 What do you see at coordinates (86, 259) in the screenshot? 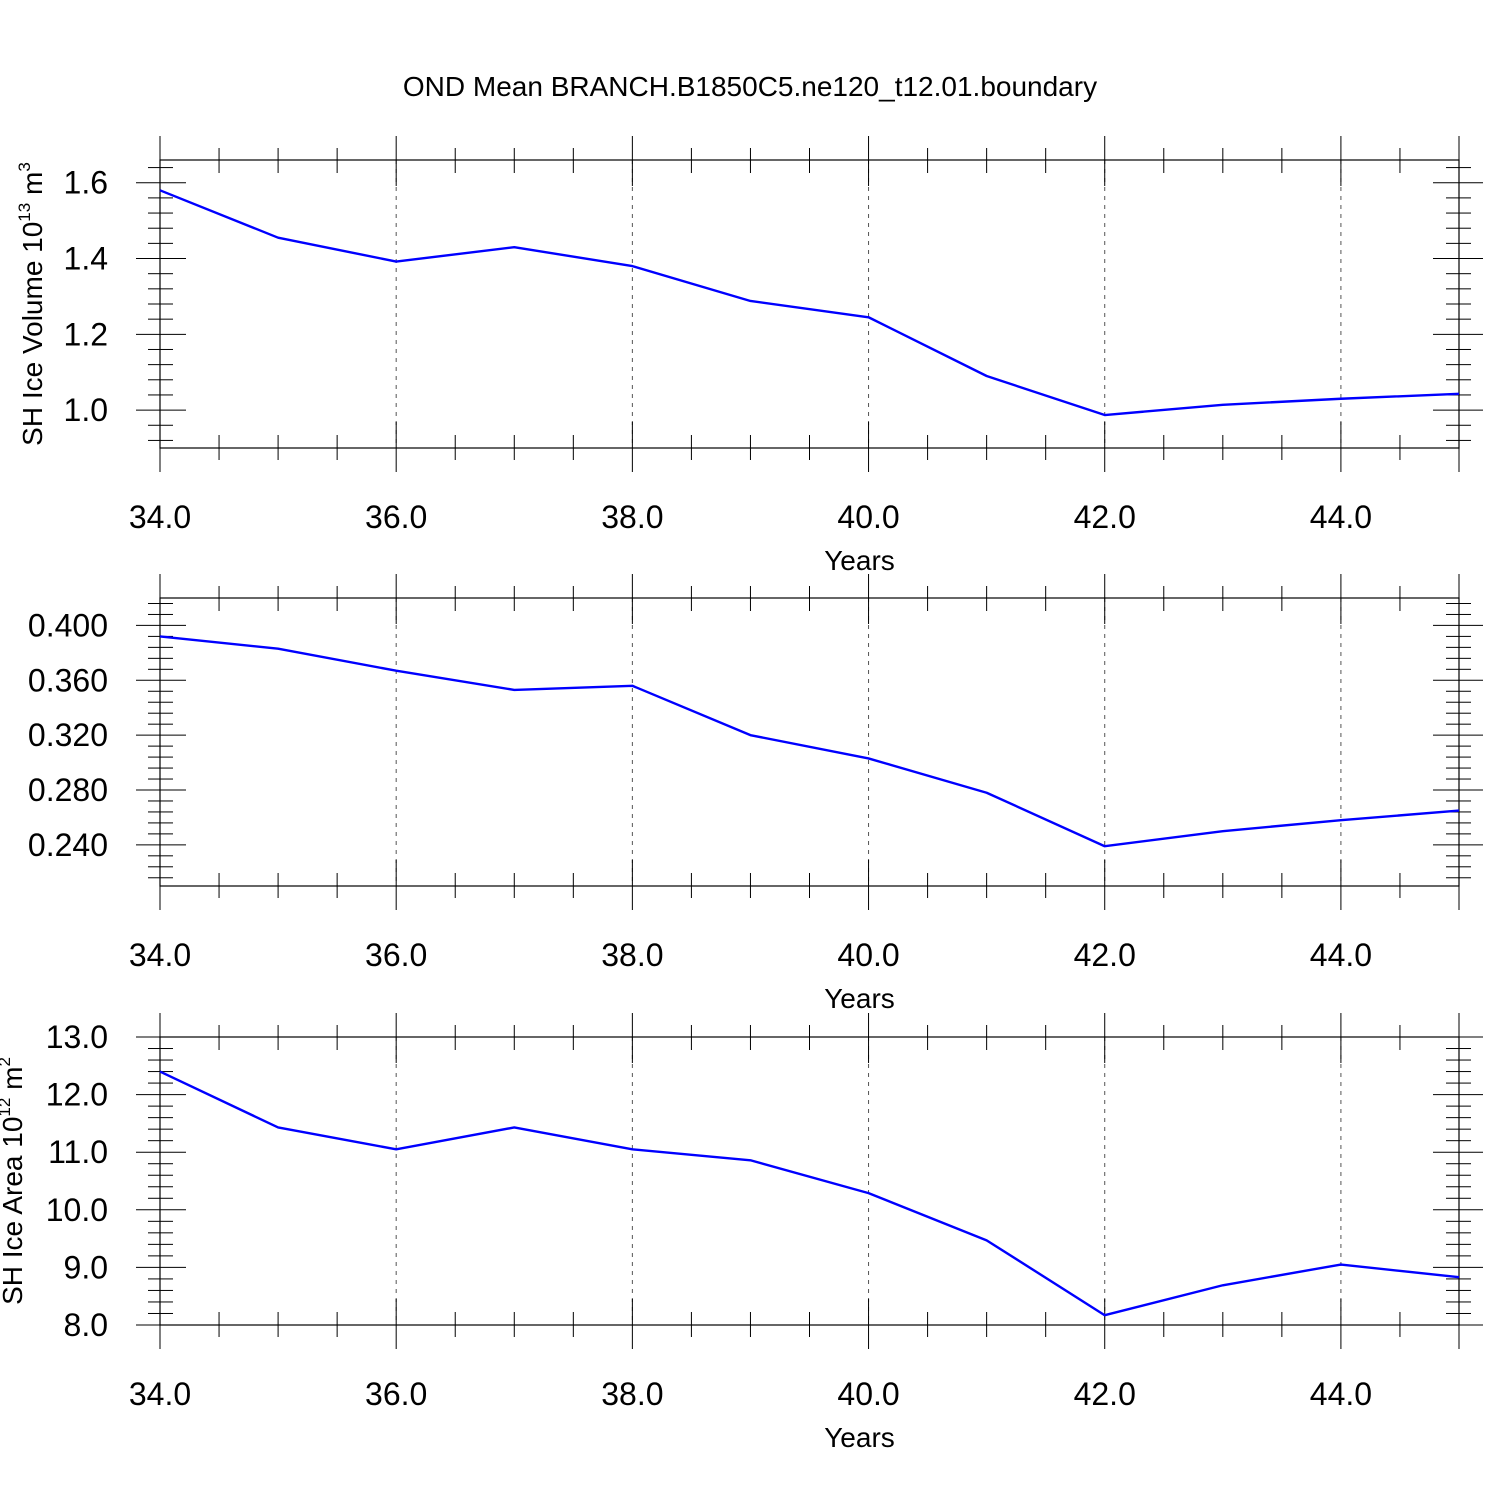
I see `y-tick-label: 1.4` at bounding box center [86, 259].